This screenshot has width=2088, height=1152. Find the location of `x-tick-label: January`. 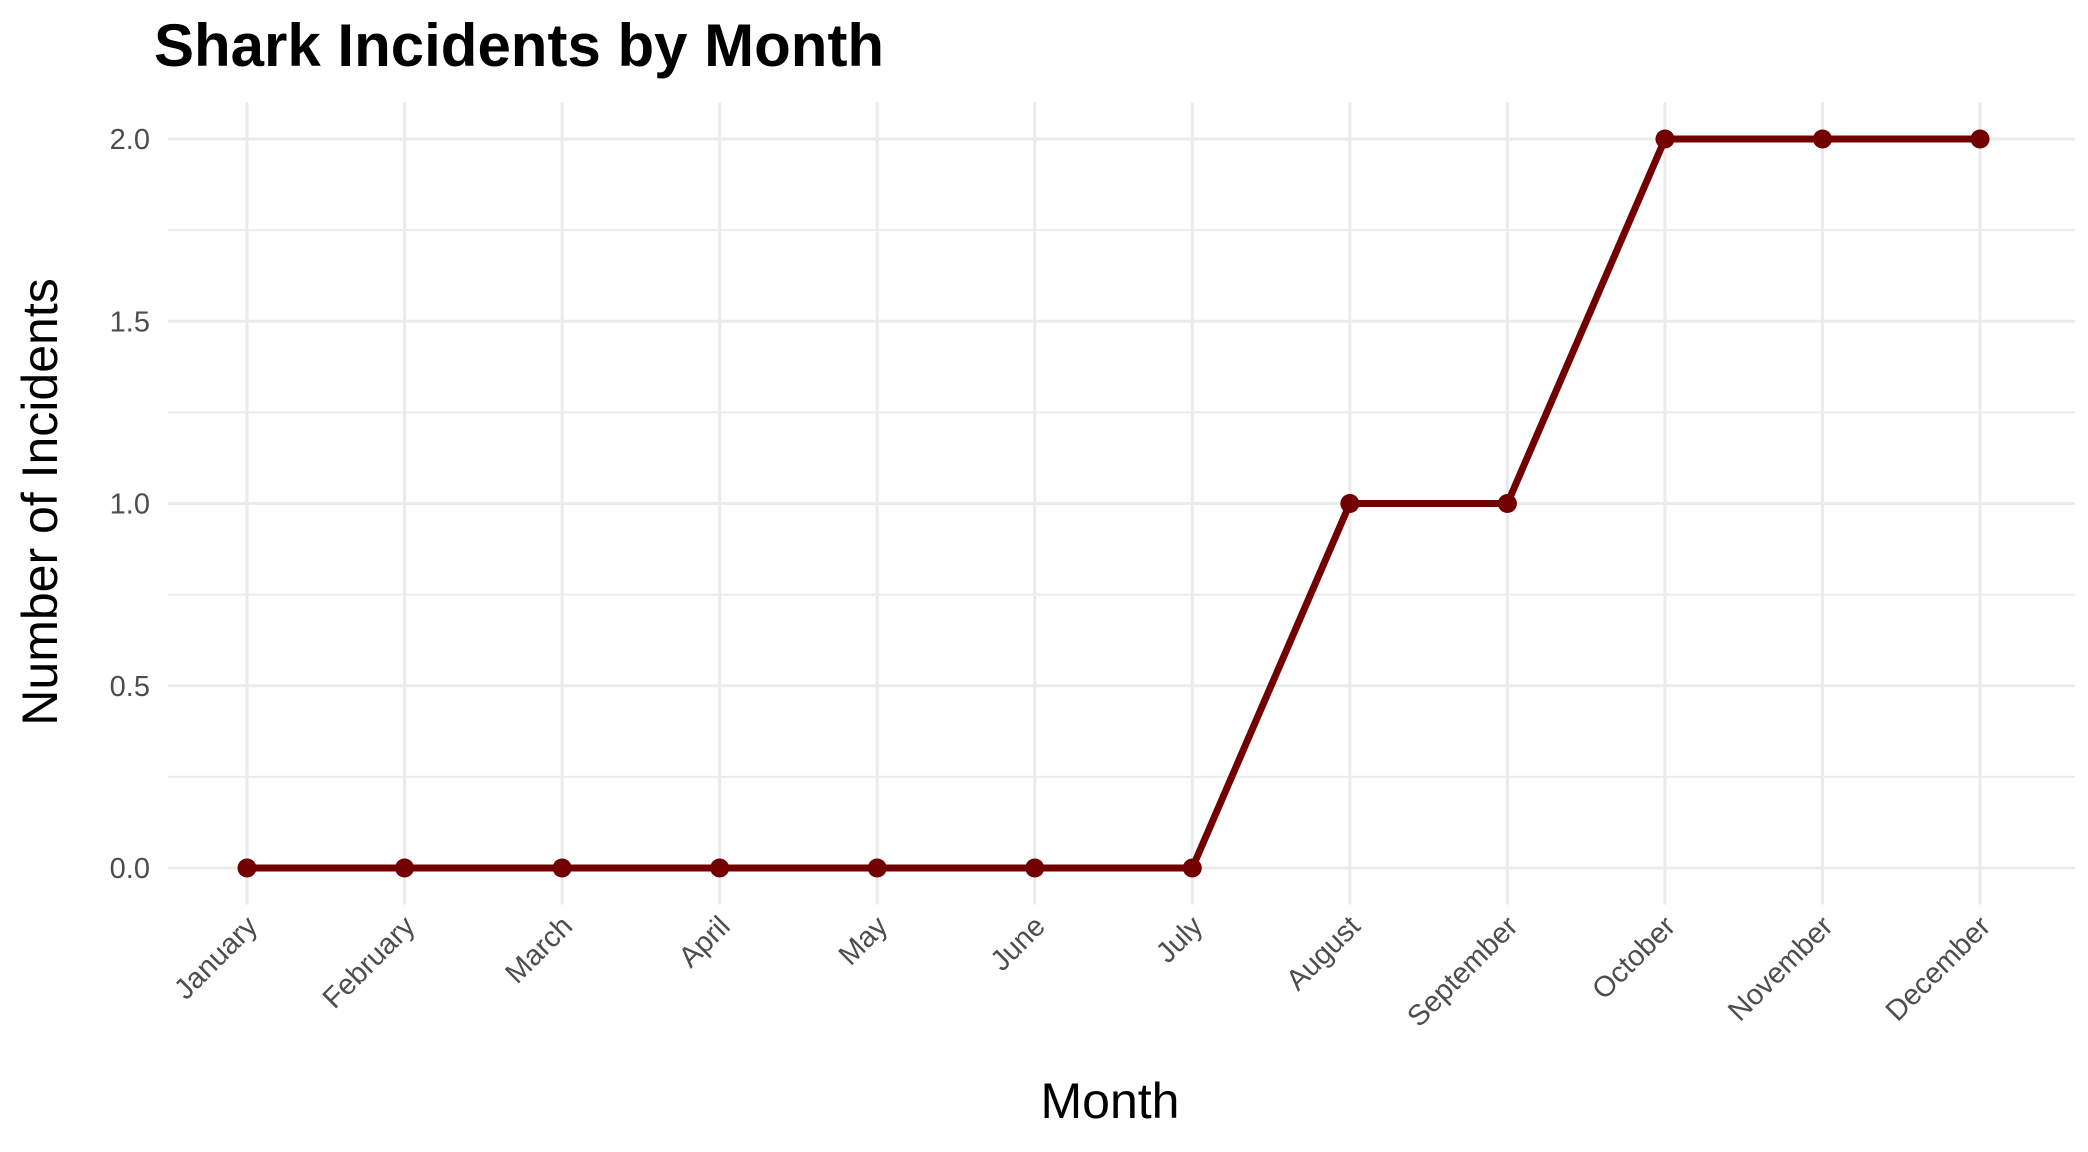

x-tick-label: January is located at coordinates (216, 958).